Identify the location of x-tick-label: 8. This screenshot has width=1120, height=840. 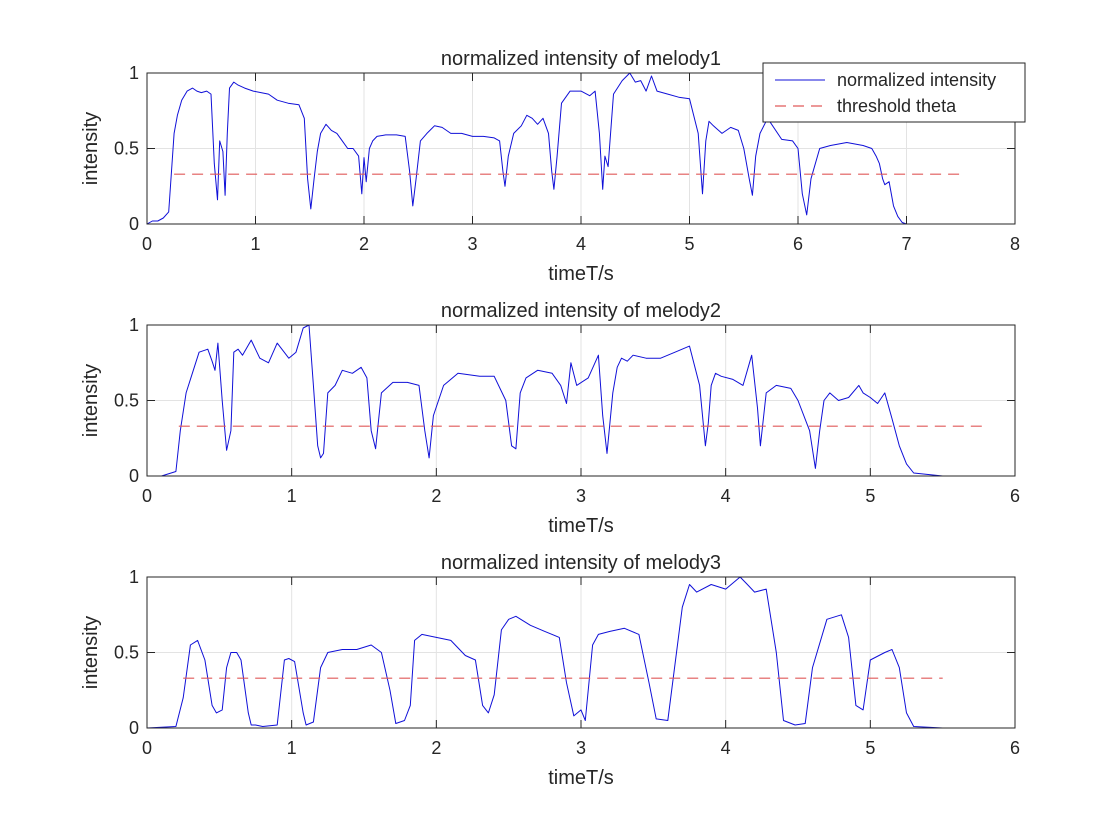
(1015, 244).